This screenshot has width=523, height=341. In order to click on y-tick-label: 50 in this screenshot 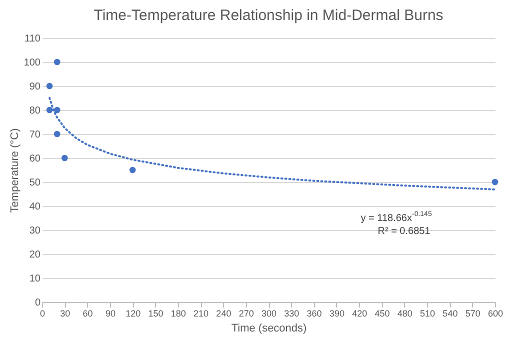, I will do `click(35, 183)`.